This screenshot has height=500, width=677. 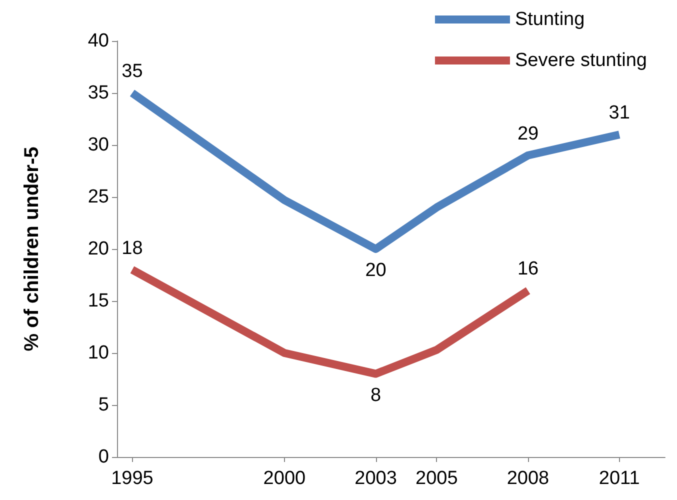 I want to click on data-label: 31, so click(x=619, y=113).